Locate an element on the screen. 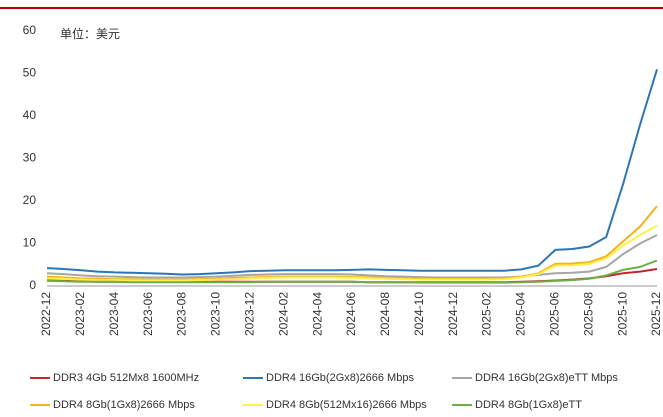 The image size is (663, 417). x-tick-label: 2024-12 is located at coordinates (453, 314).